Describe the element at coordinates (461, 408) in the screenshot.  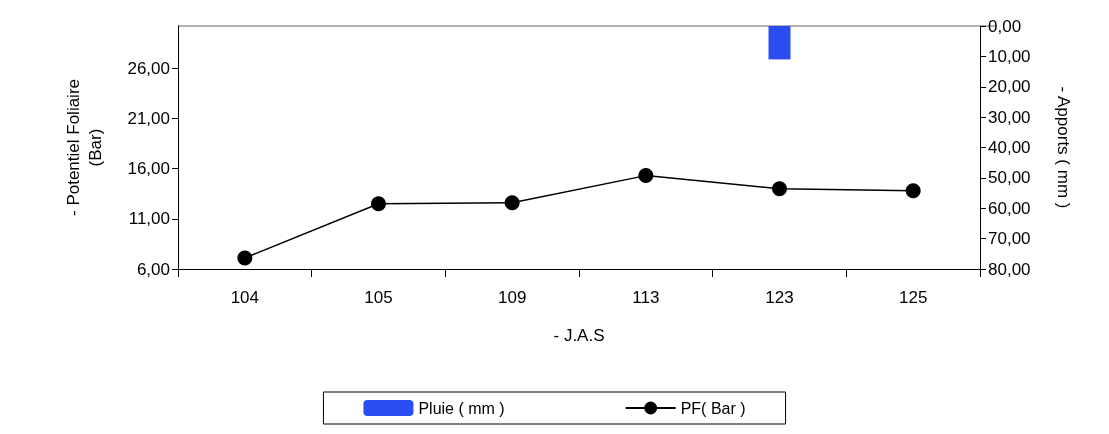
I see `legend-label: Pluie ( mm )` at that location.